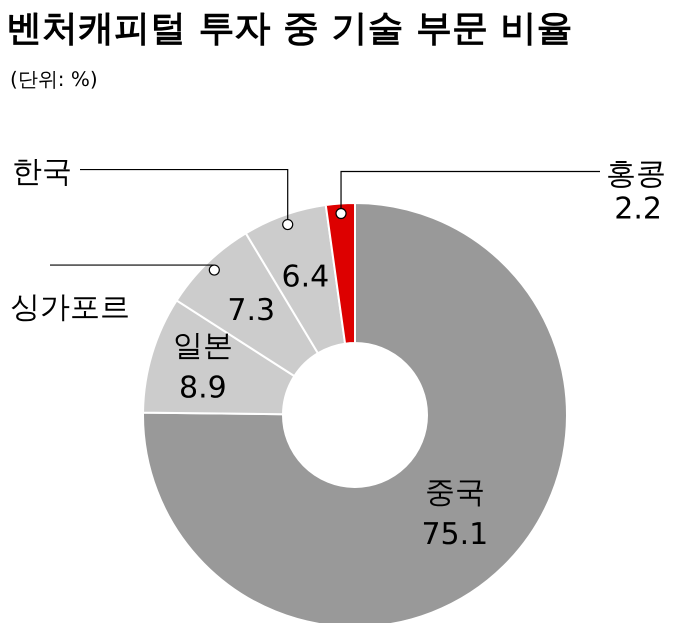 The width and height of the screenshot is (678, 623). What do you see at coordinates (638, 208) in the screenshot?
I see `data-label: 2.2` at bounding box center [638, 208].